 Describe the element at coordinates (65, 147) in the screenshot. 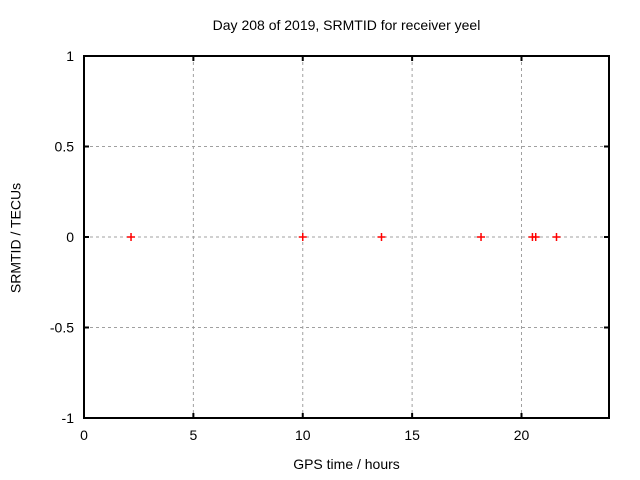

I see `y-tick-label: 0.5` at that location.